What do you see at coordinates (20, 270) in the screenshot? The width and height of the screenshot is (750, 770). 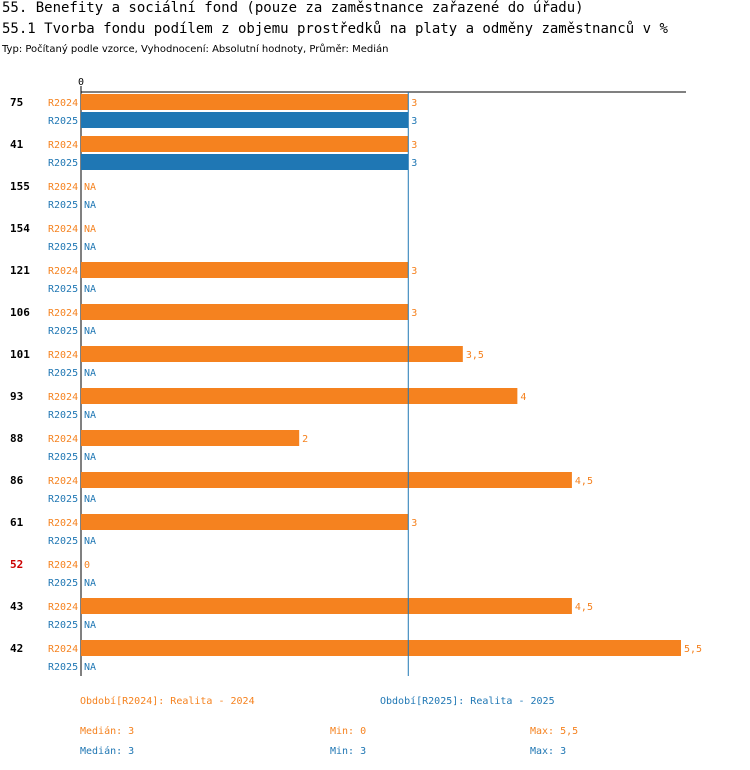 I see `category-label-121: 121` at bounding box center [20, 270].